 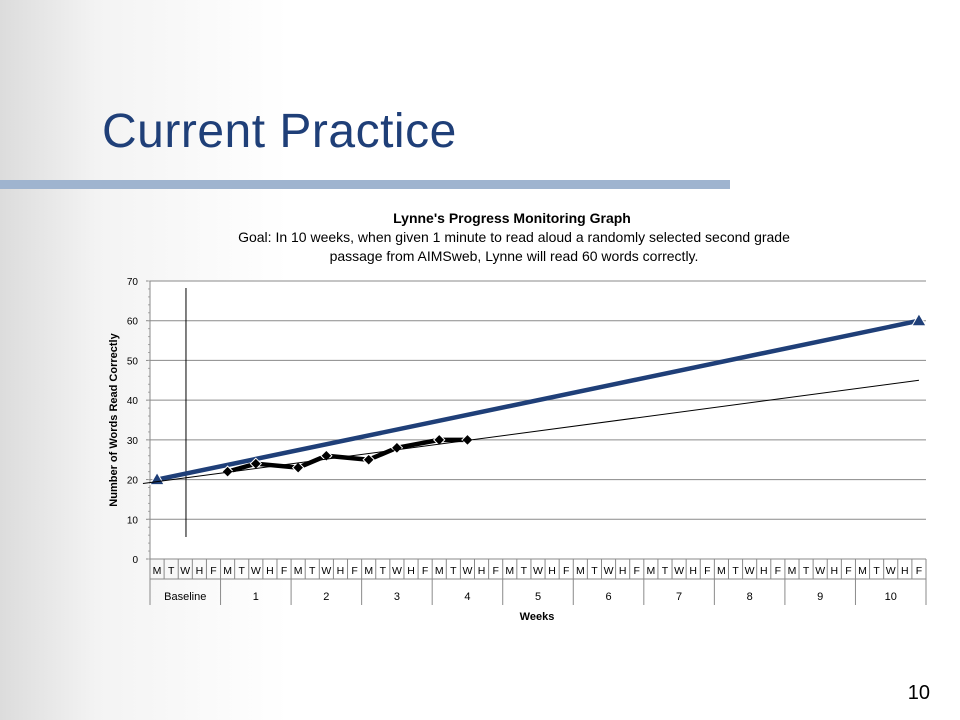 I want to click on chart-title: Lynne's Progress Monitoring Graph, so click(x=512, y=218).